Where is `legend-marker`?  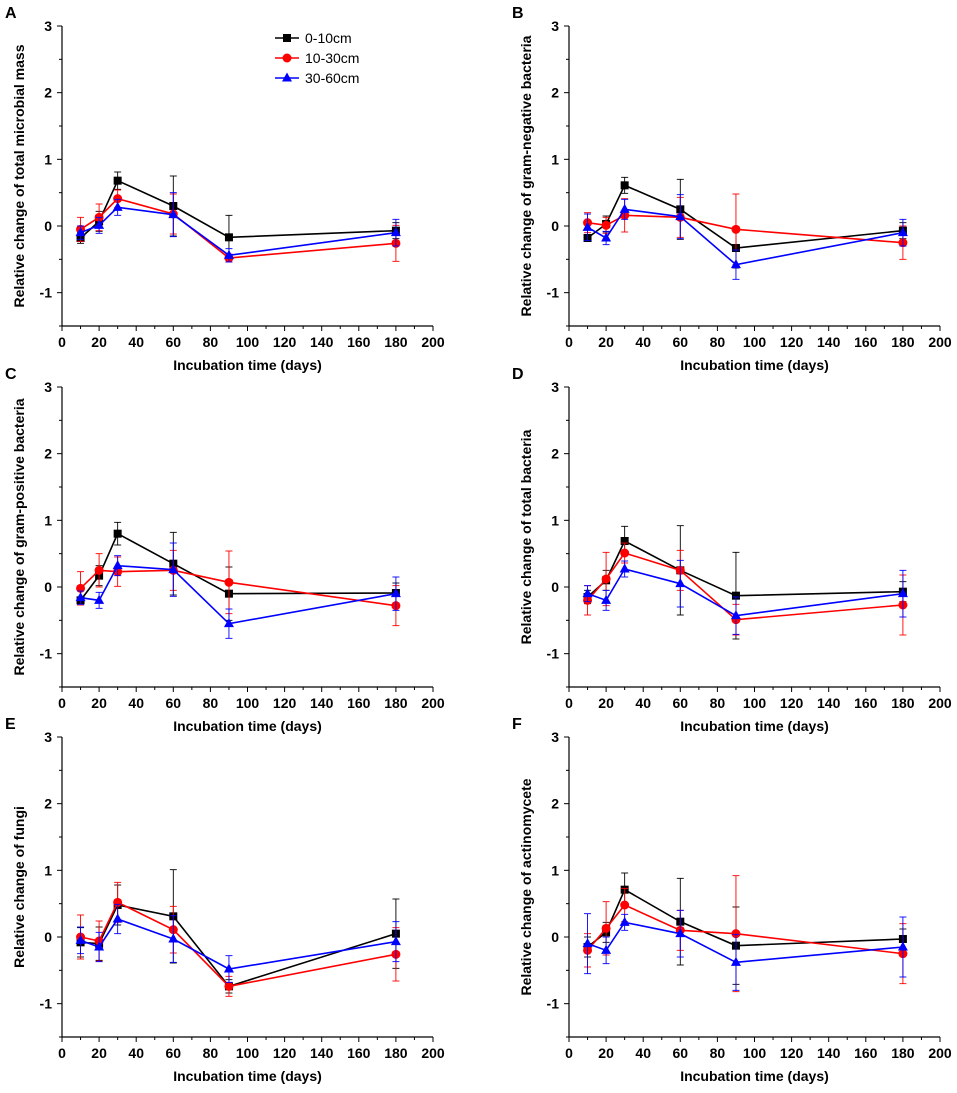 legend-marker is located at coordinates (287, 77).